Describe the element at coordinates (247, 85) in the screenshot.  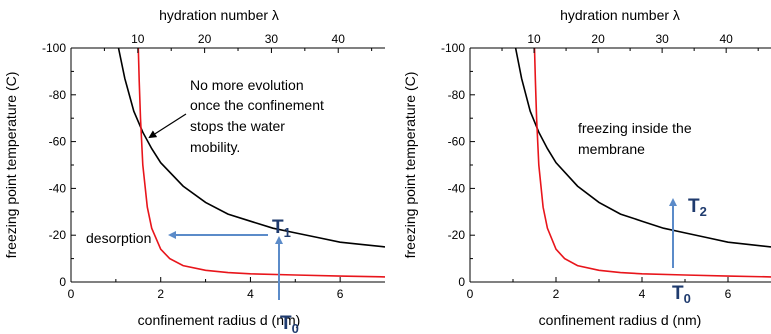
I see `left-note-line-1: No more evolution` at that location.